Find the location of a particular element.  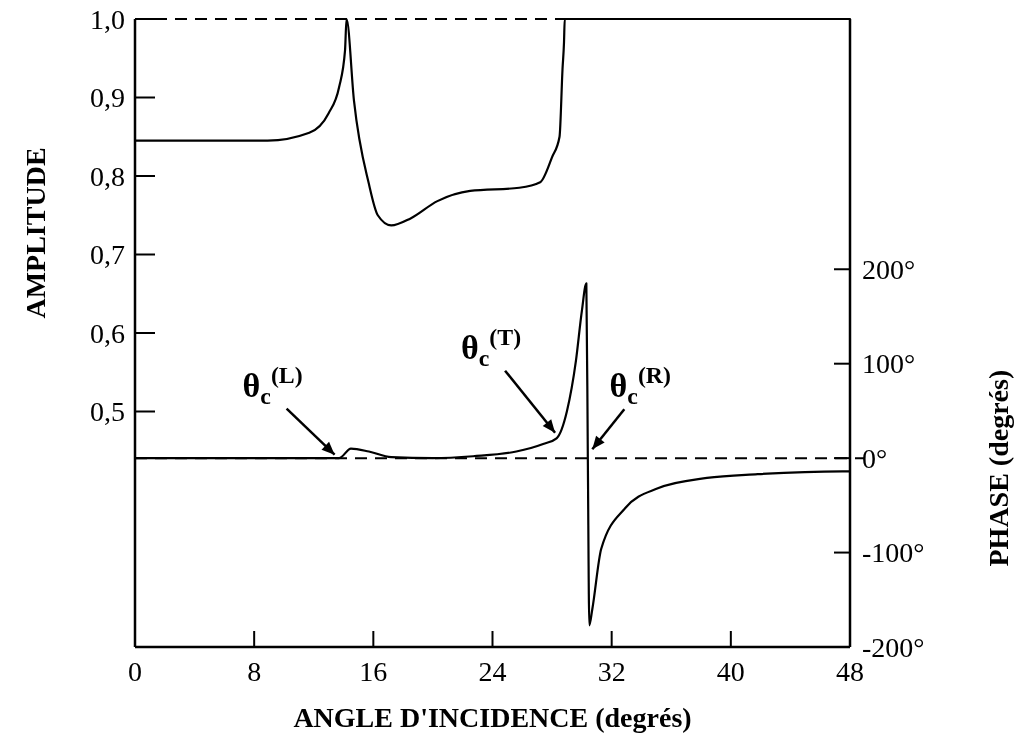

y-tick-label: 1,0 is located at coordinates (107, 19).